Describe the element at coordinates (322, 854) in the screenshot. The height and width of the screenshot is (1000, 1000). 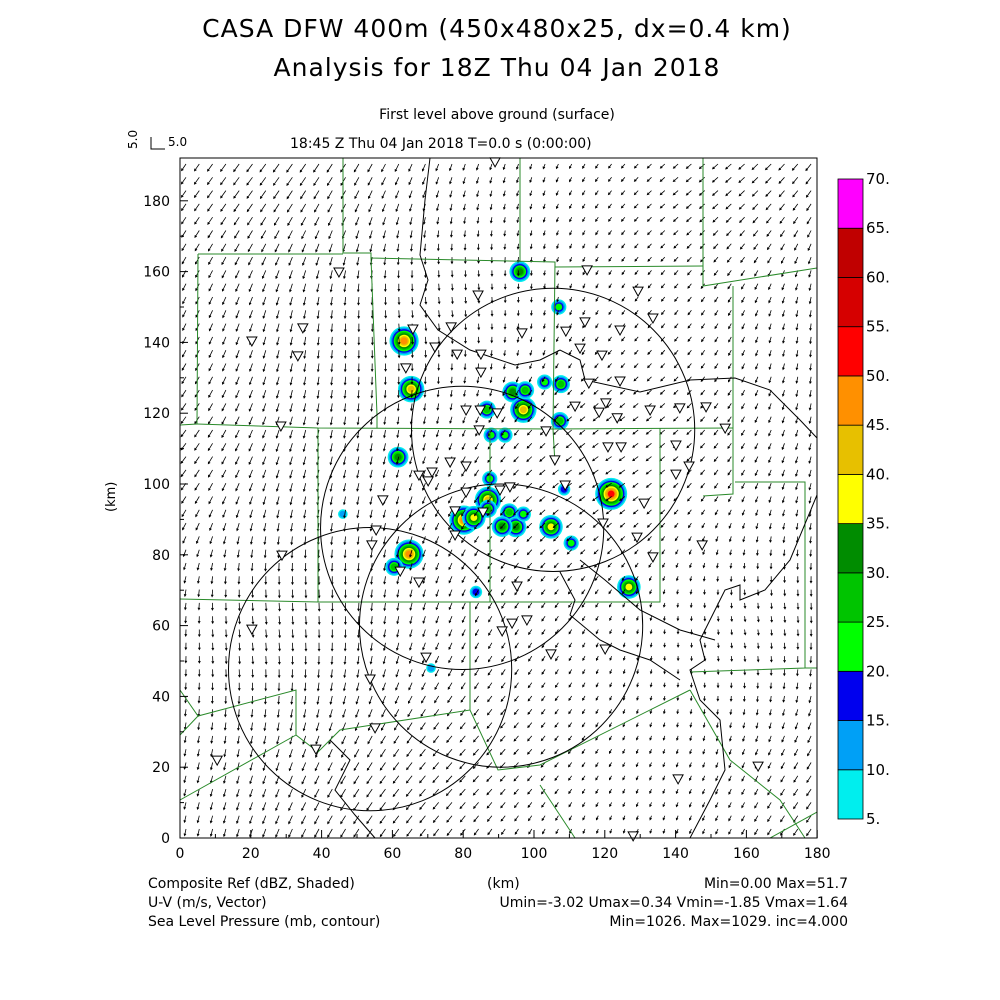
I see `x-tick-label: 40` at that location.